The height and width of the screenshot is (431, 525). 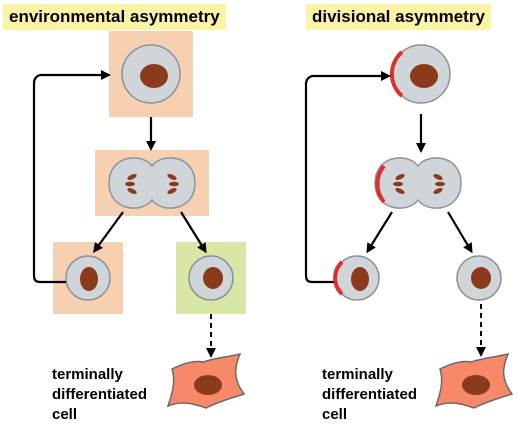 What do you see at coordinates (211, 278) in the screenshot?
I see `daughter-cell-differentiating` at bounding box center [211, 278].